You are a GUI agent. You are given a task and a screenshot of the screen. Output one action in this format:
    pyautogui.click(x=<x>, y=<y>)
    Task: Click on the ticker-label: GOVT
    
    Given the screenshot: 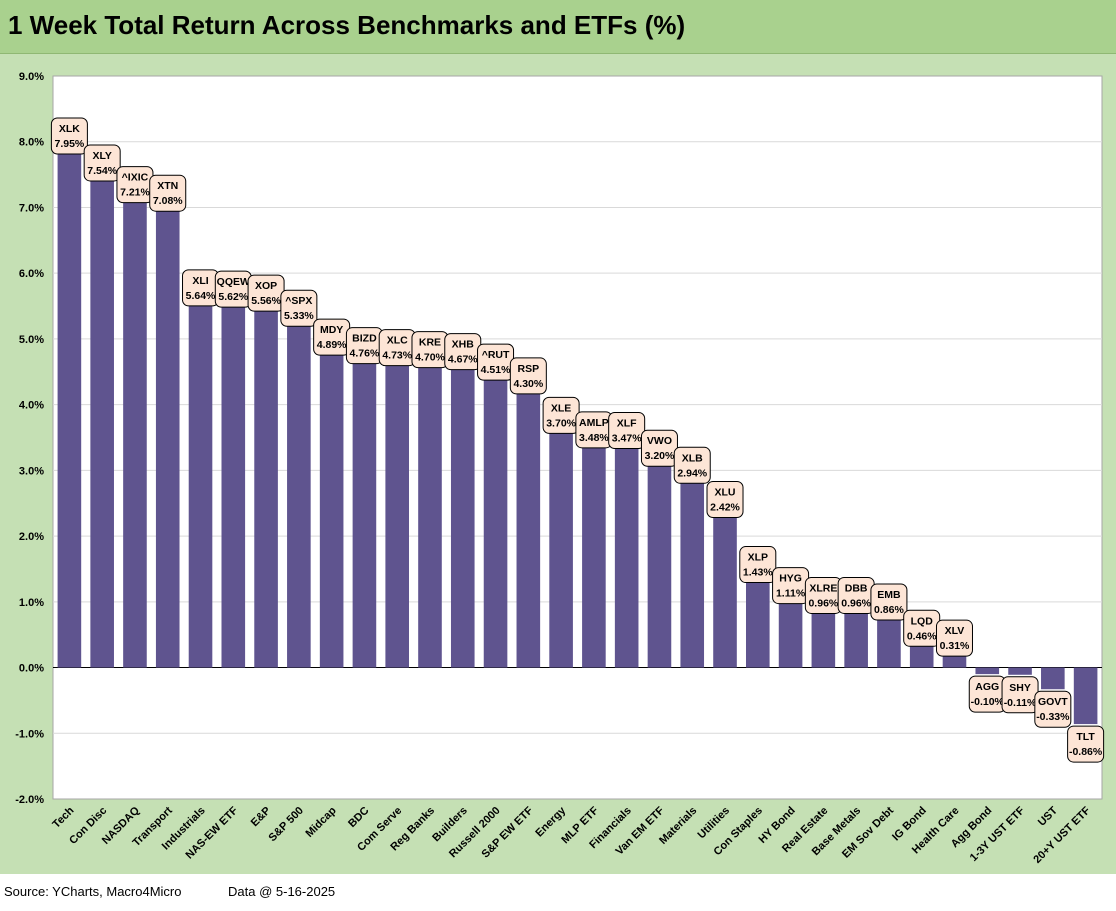 What is the action you would take?
    pyautogui.click(x=1053, y=702)
    